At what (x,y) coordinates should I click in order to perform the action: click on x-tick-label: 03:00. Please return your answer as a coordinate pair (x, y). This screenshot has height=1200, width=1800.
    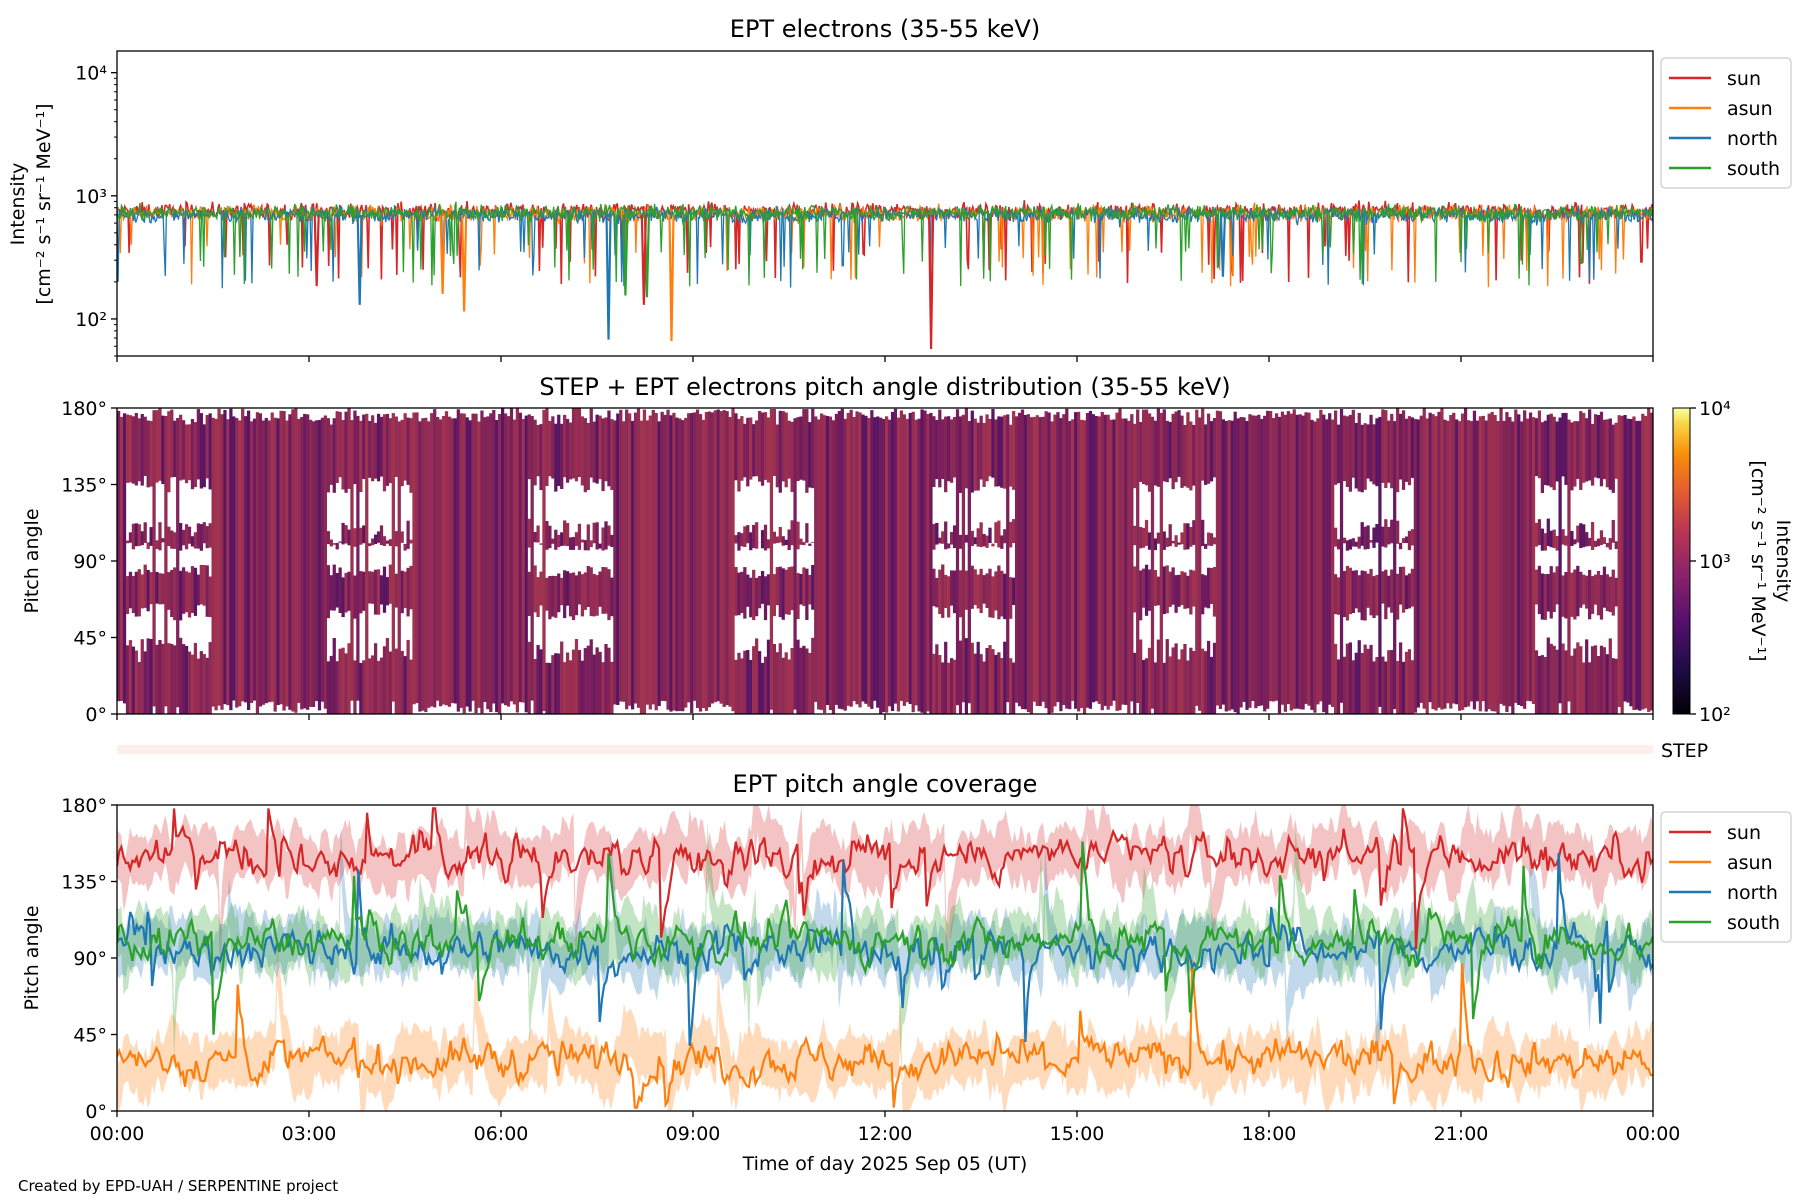
    Looking at the image, I should click on (309, 1134).